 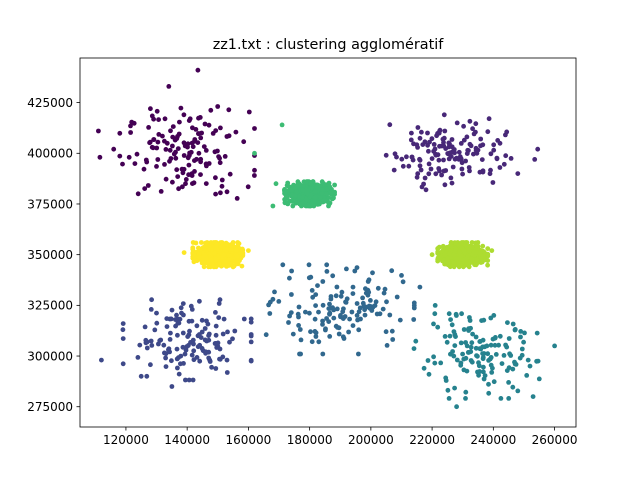 What do you see at coordinates (50, 154) in the screenshot?
I see `y-tick-label: 400000` at bounding box center [50, 154].